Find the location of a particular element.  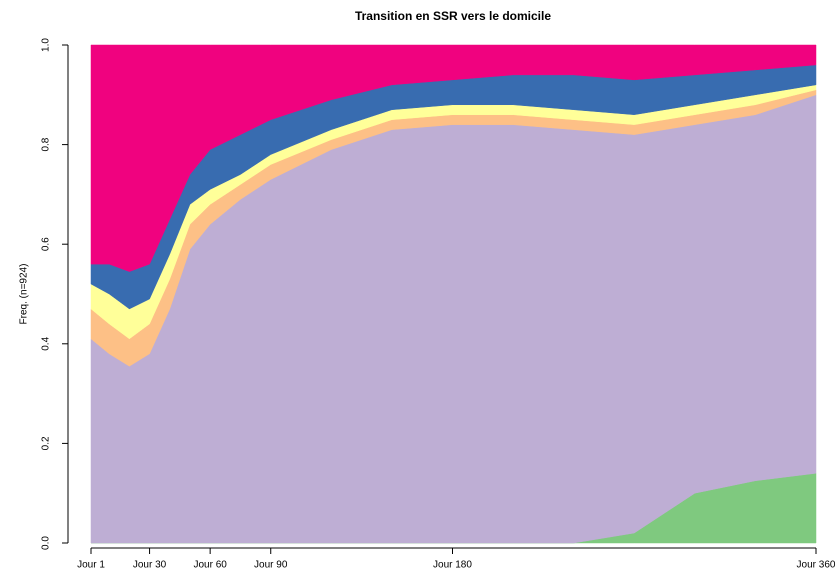

x-tick-label: Jour 30 is located at coordinates (150, 565).